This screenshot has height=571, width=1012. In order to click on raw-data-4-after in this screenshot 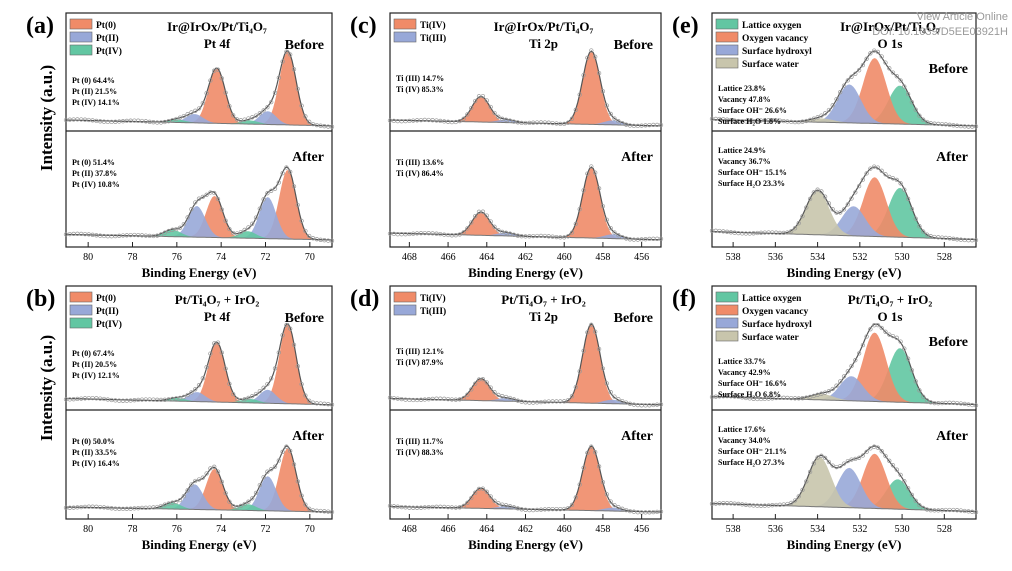, I will do `click(525, 479)`.